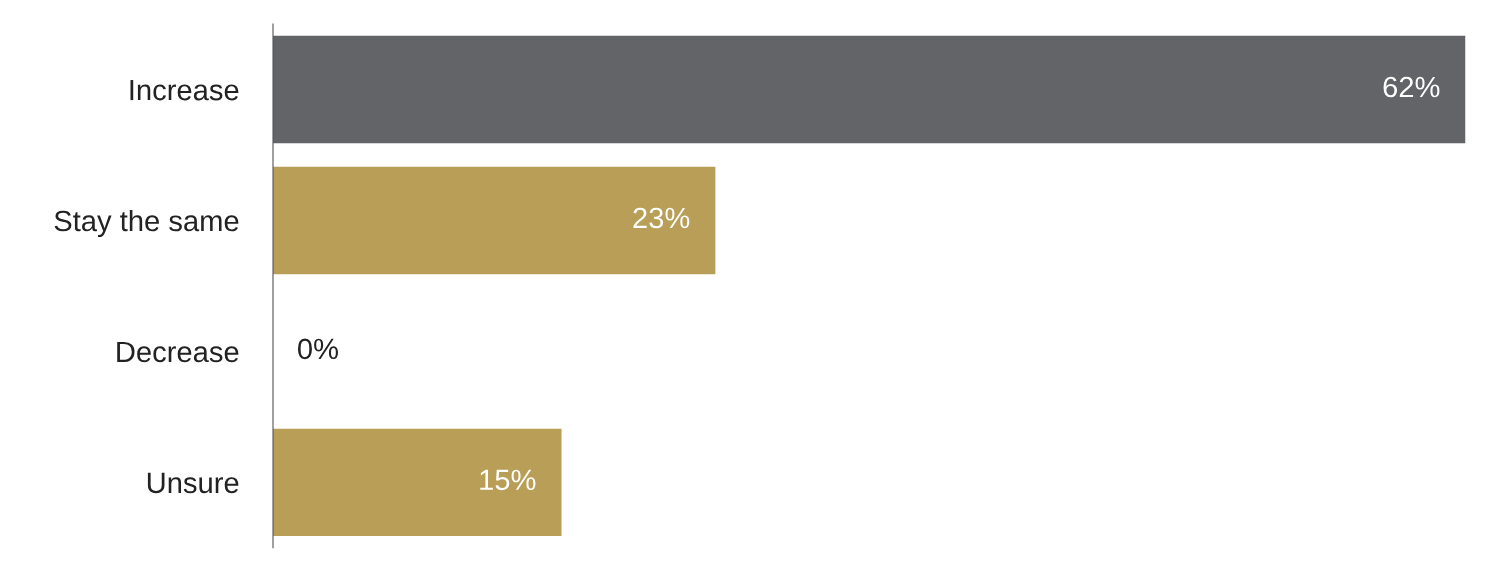 The image size is (1500, 573). What do you see at coordinates (178, 352) in the screenshot?
I see `y-tick-label: Decrease` at bounding box center [178, 352].